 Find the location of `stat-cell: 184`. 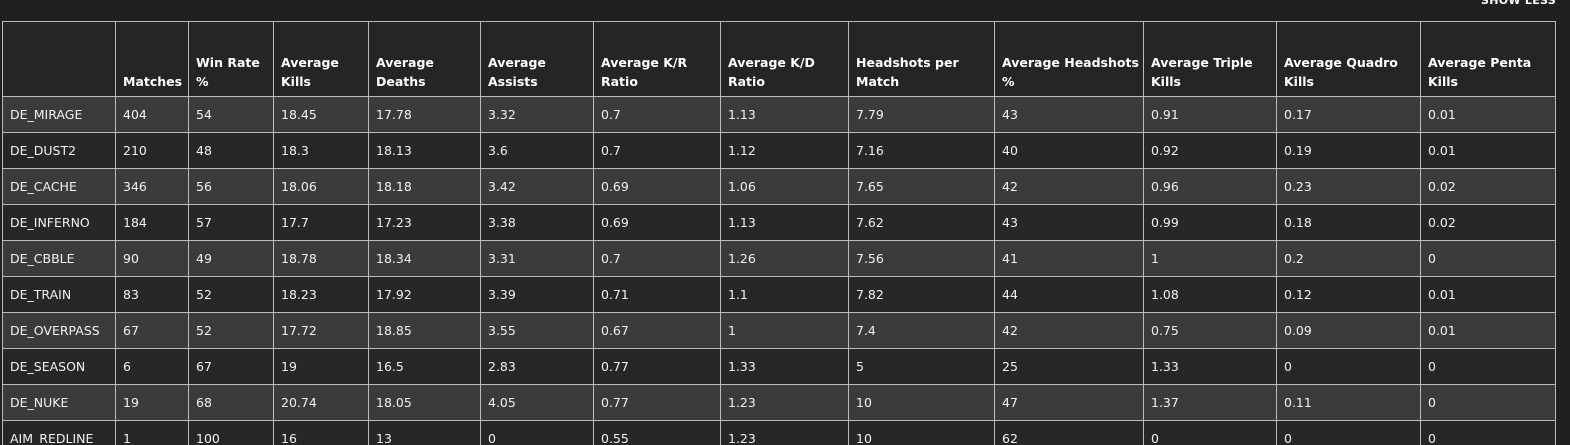

stat-cell: 184 is located at coordinates (152, 222).